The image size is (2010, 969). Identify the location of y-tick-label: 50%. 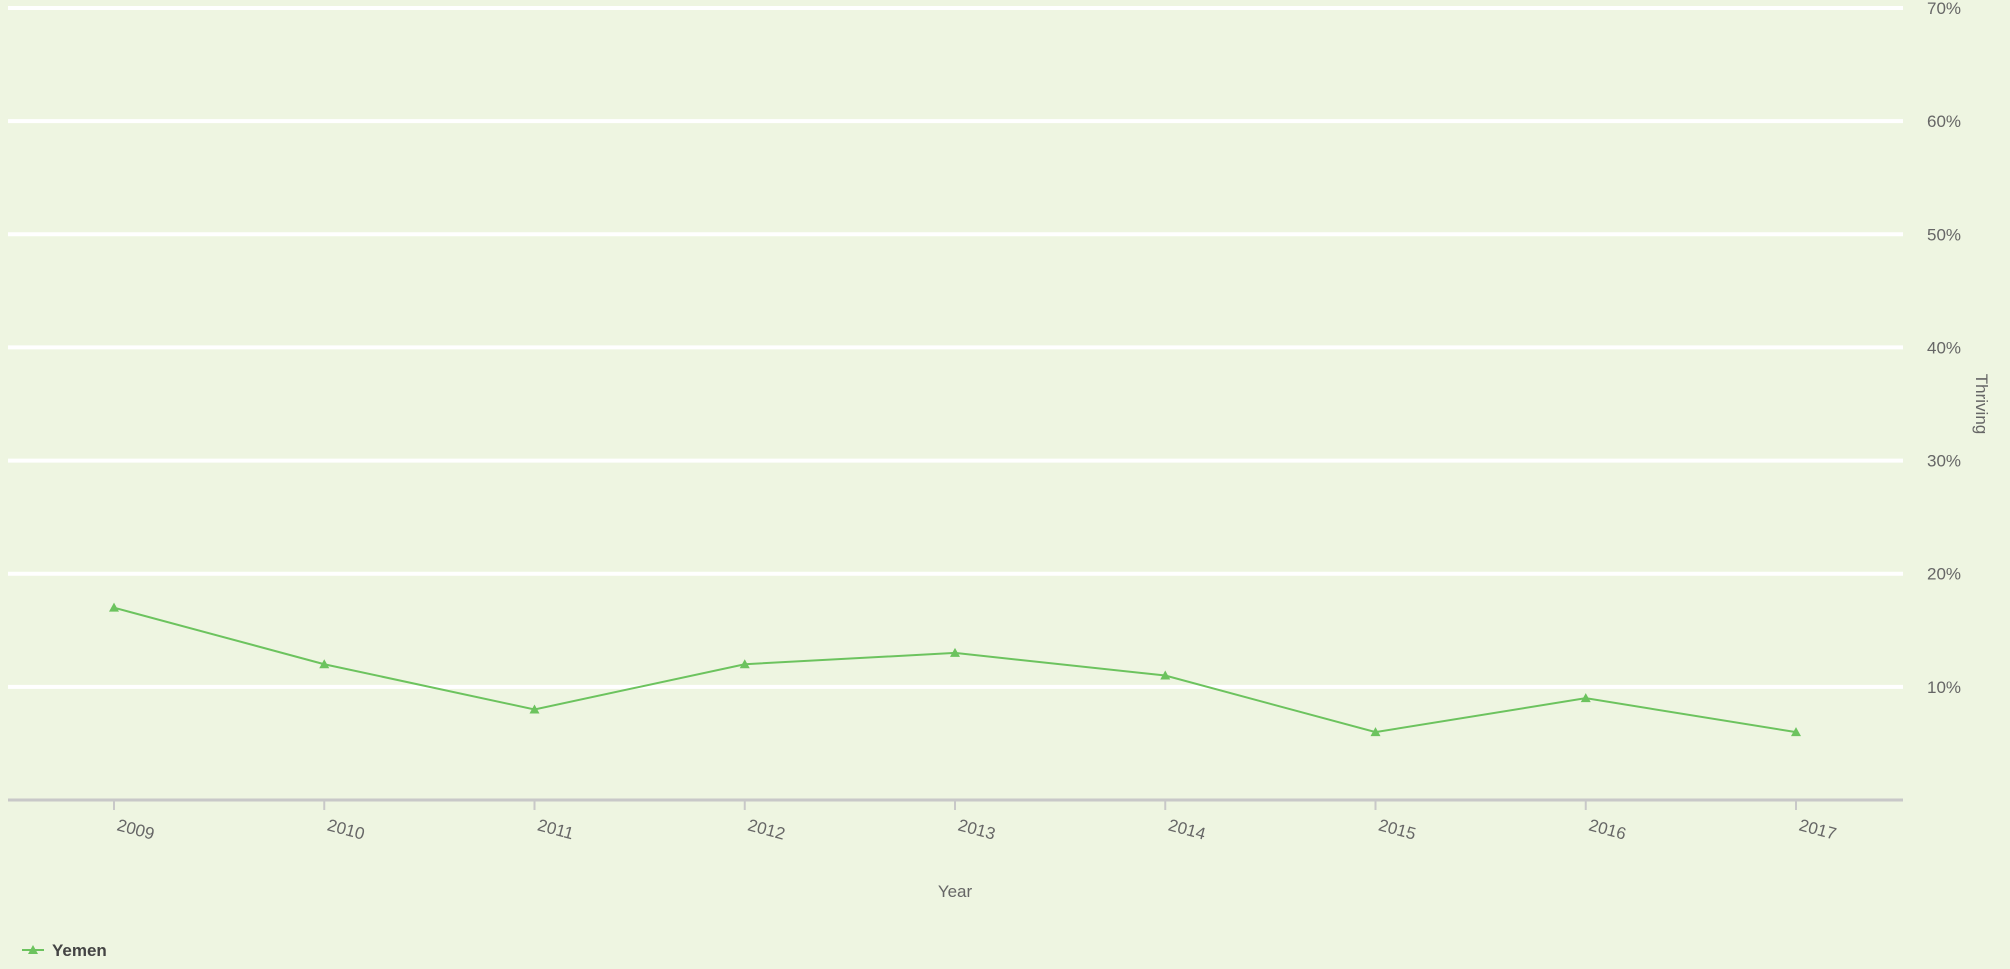
(1944, 234).